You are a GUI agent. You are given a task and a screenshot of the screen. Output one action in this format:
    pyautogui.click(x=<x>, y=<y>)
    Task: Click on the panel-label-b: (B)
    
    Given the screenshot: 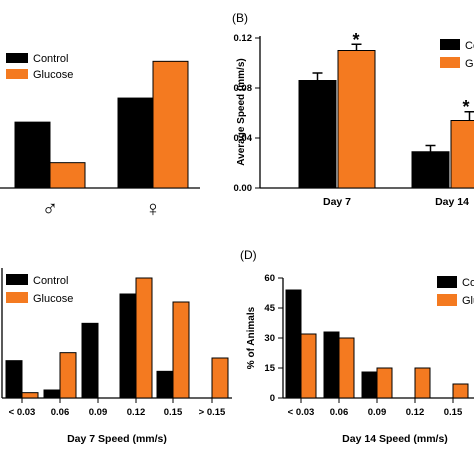 What is the action you would take?
    pyautogui.click(x=240, y=18)
    